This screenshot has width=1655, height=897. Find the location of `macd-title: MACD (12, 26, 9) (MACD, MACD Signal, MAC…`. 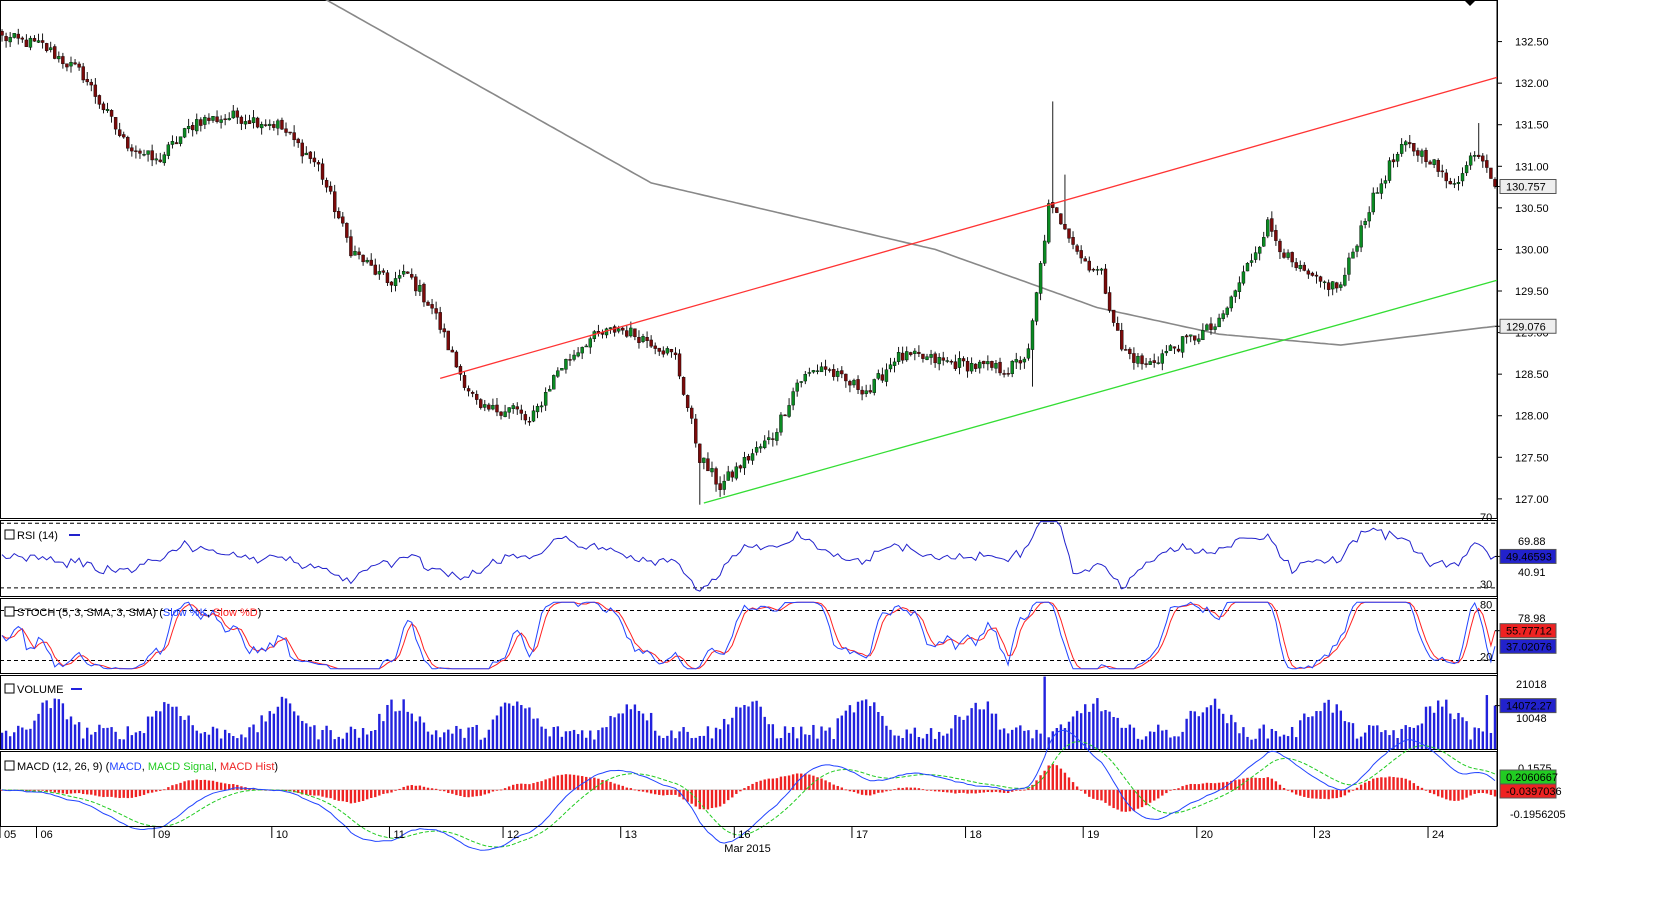

macd-title: MACD (12, 26, 9) (MACD, MACD Signal, MAC… is located at coordinates (147, 767).